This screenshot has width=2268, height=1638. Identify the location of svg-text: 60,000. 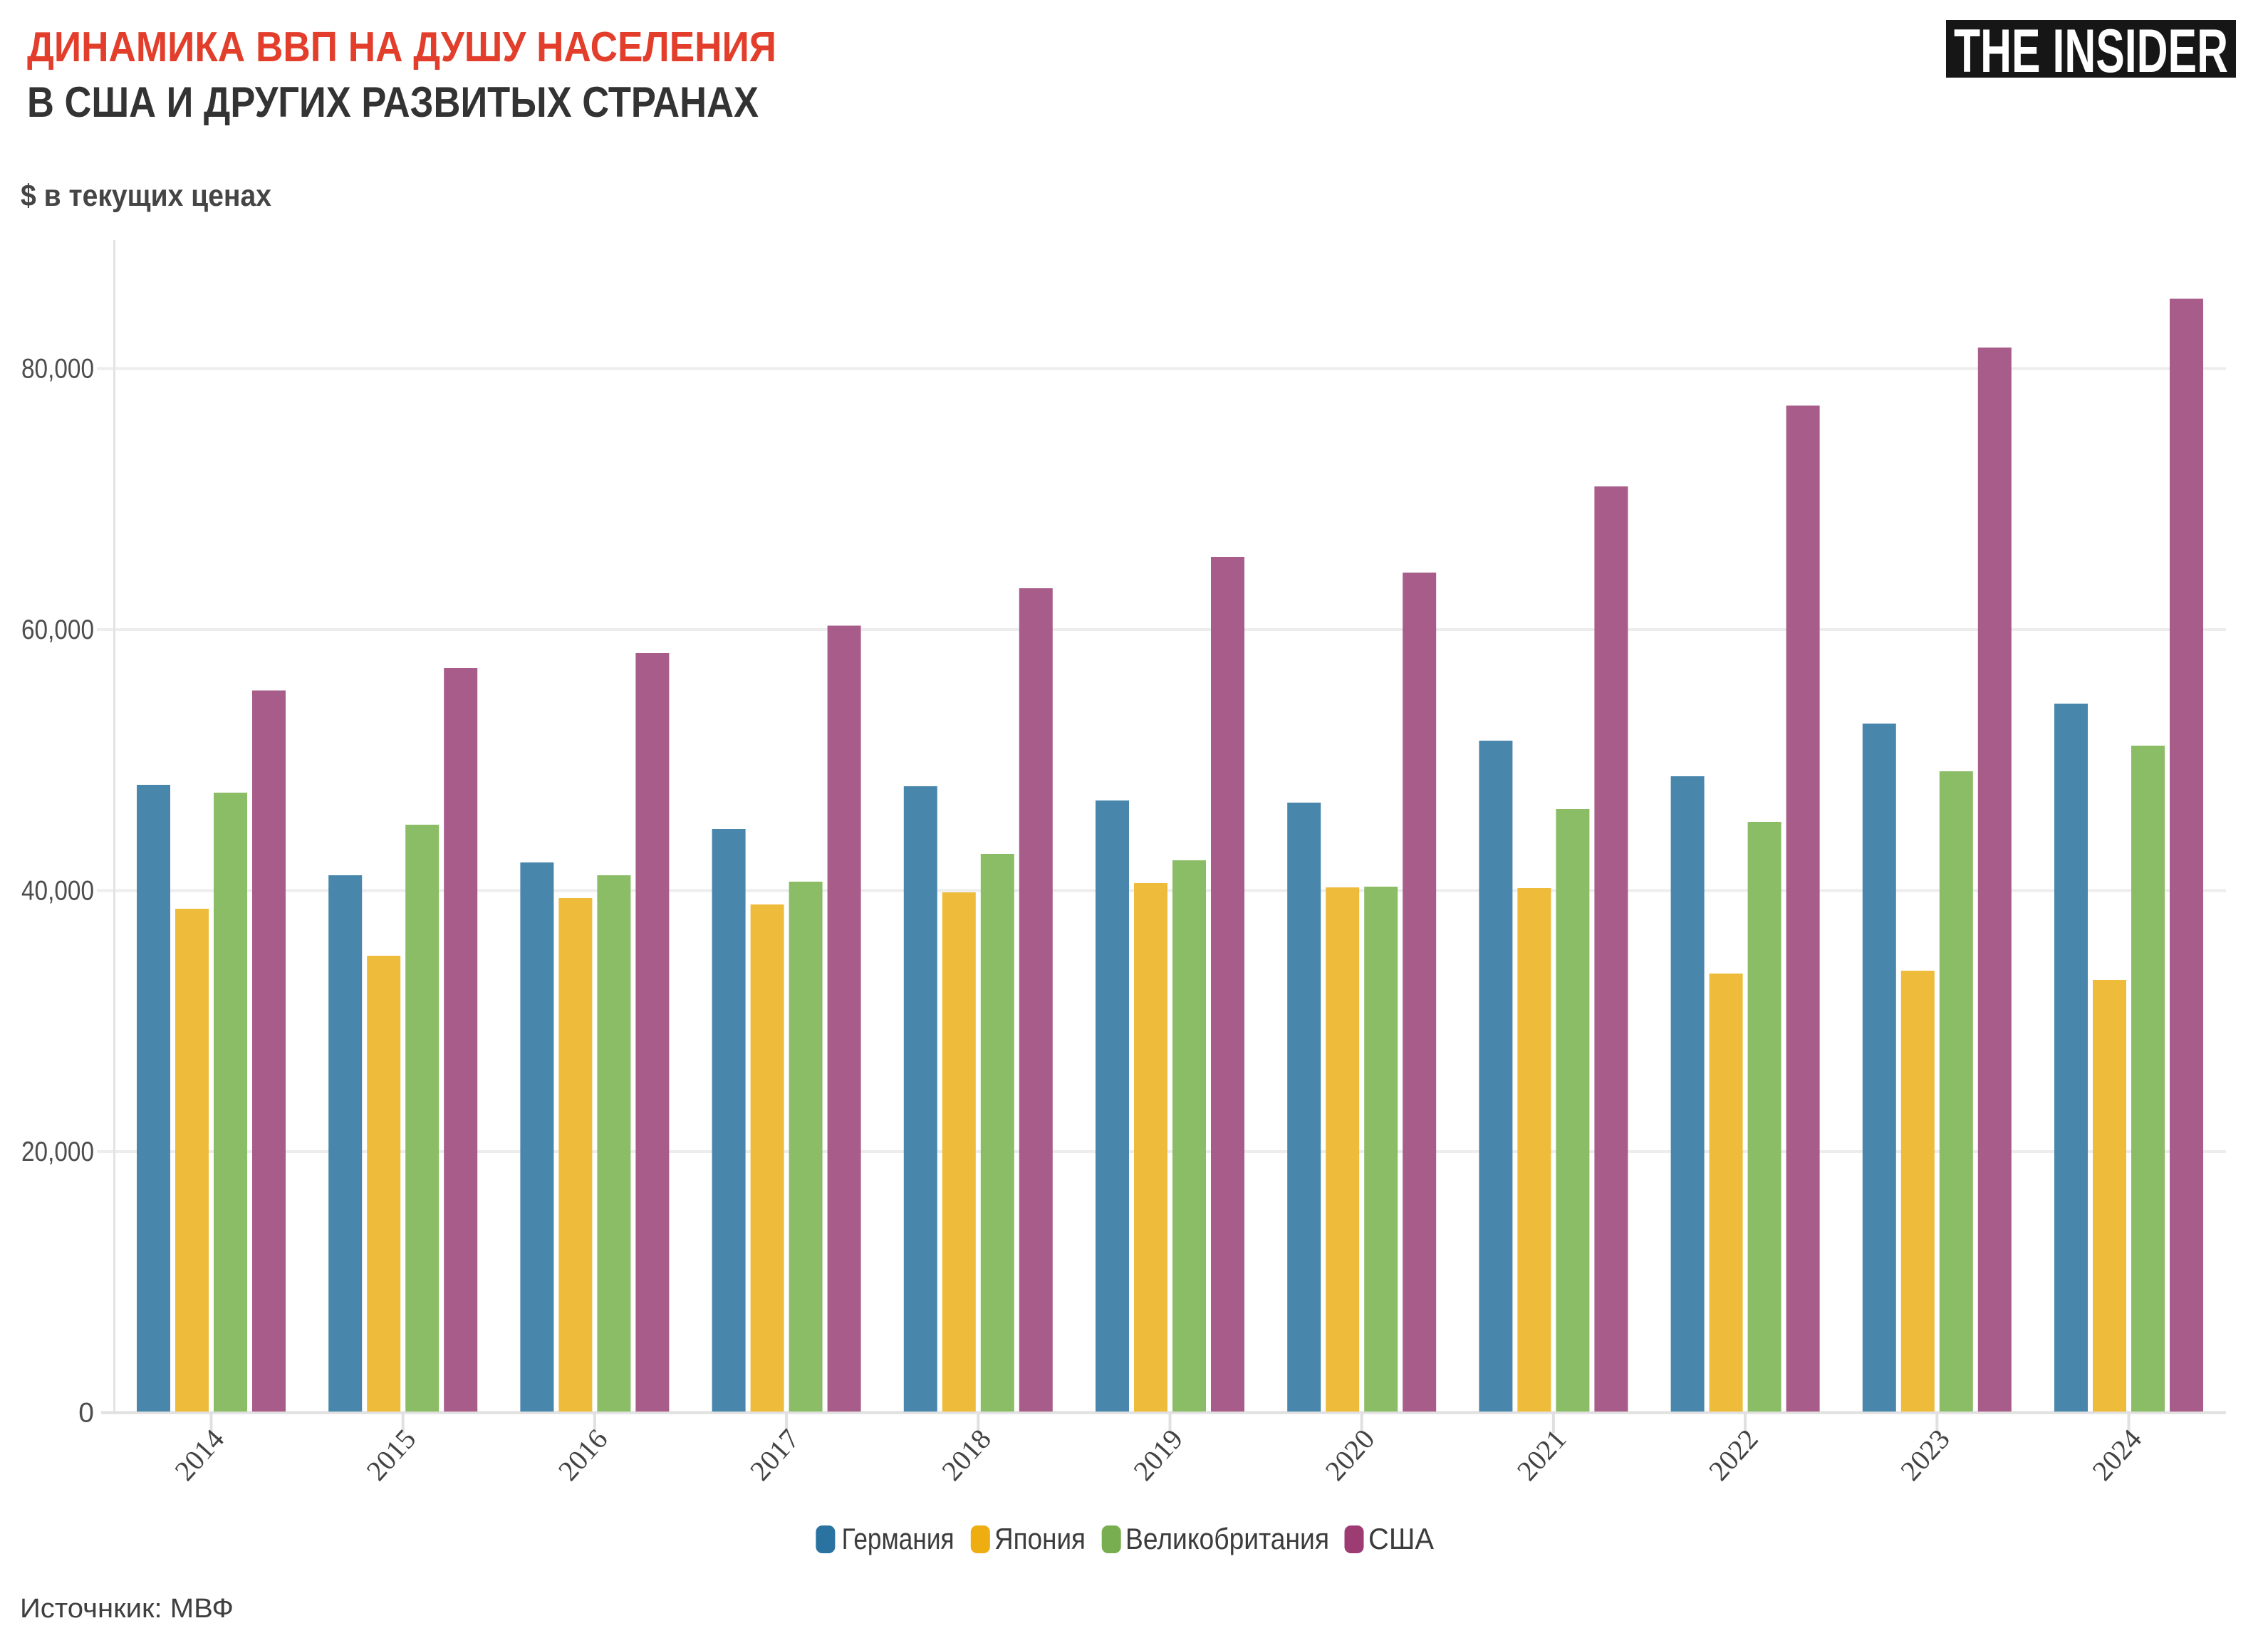
(57, 630).